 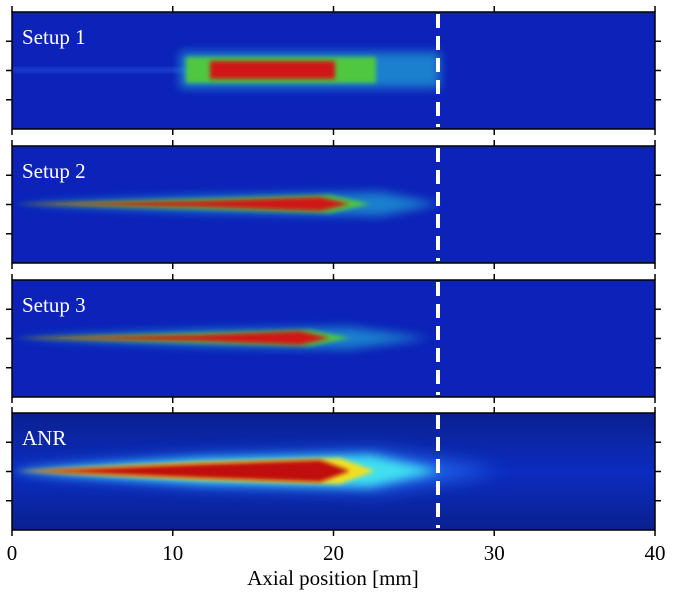 What do you see at coordinates (54, 305) in the screenshot?
I see `panel-label: Setup 3` at bounding box center [54, 305].